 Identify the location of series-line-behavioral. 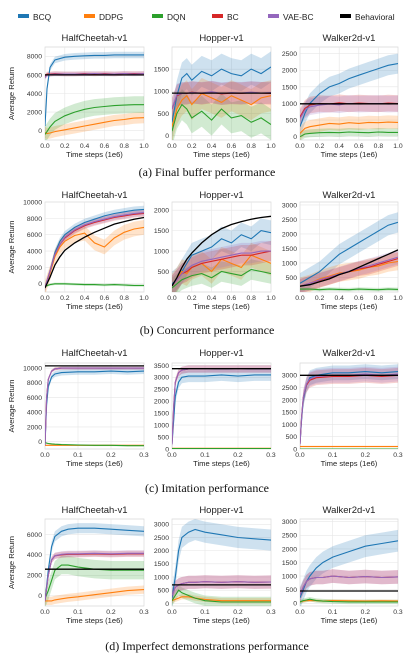
(94, 252).